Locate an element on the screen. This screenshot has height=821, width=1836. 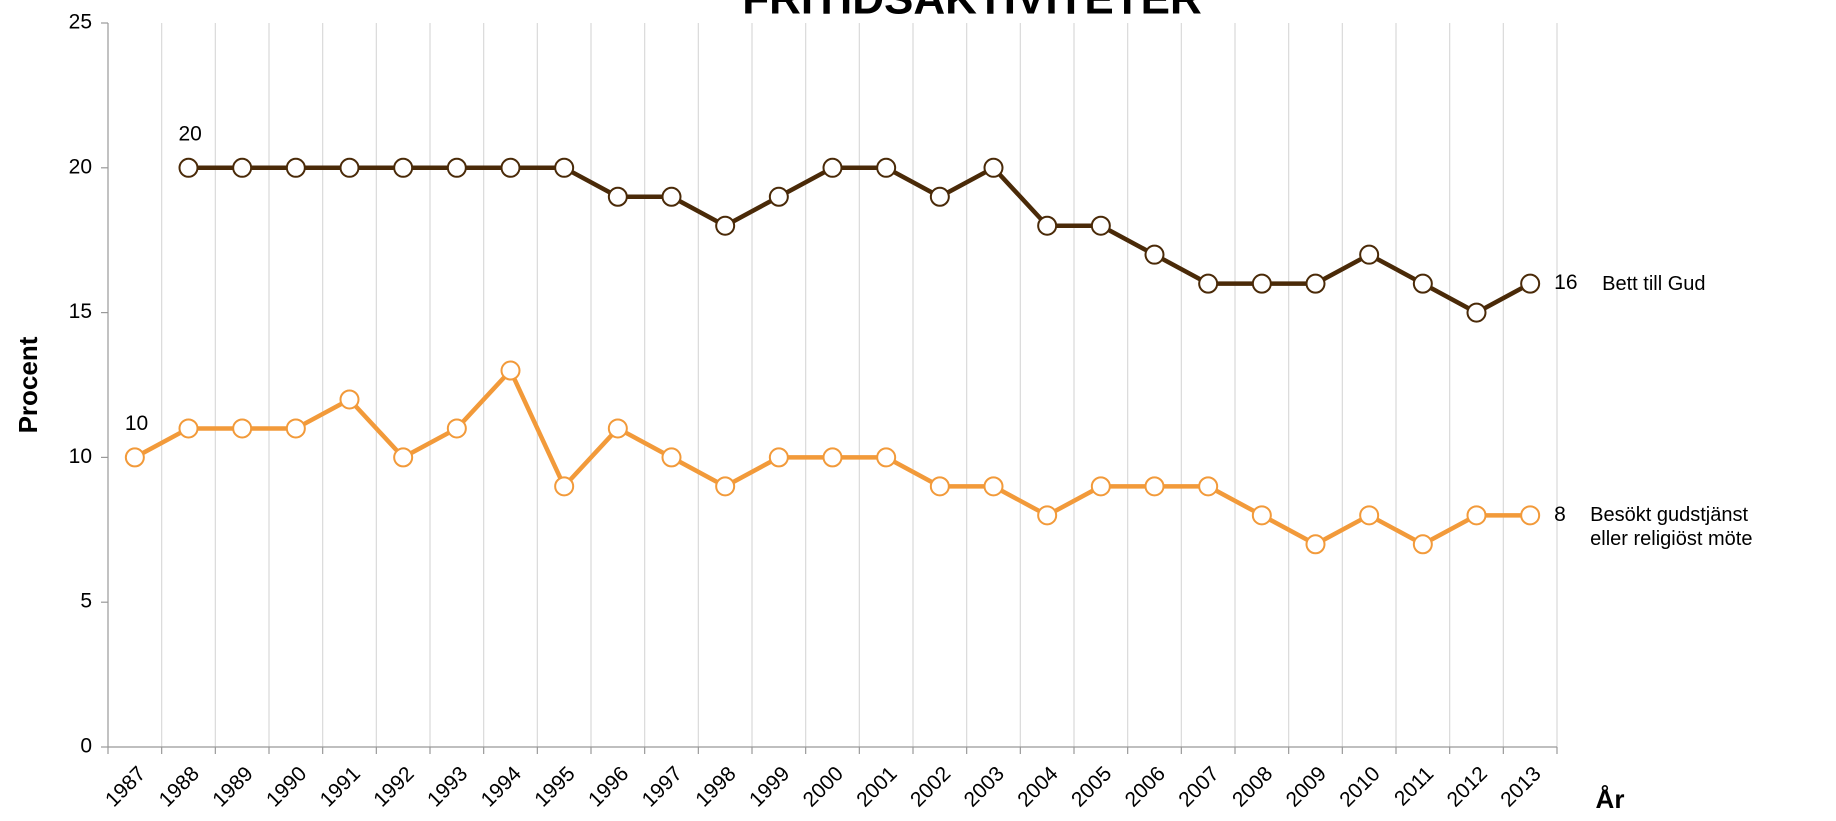
x-tick-label: 1993 is located at coordinates (447, 786).